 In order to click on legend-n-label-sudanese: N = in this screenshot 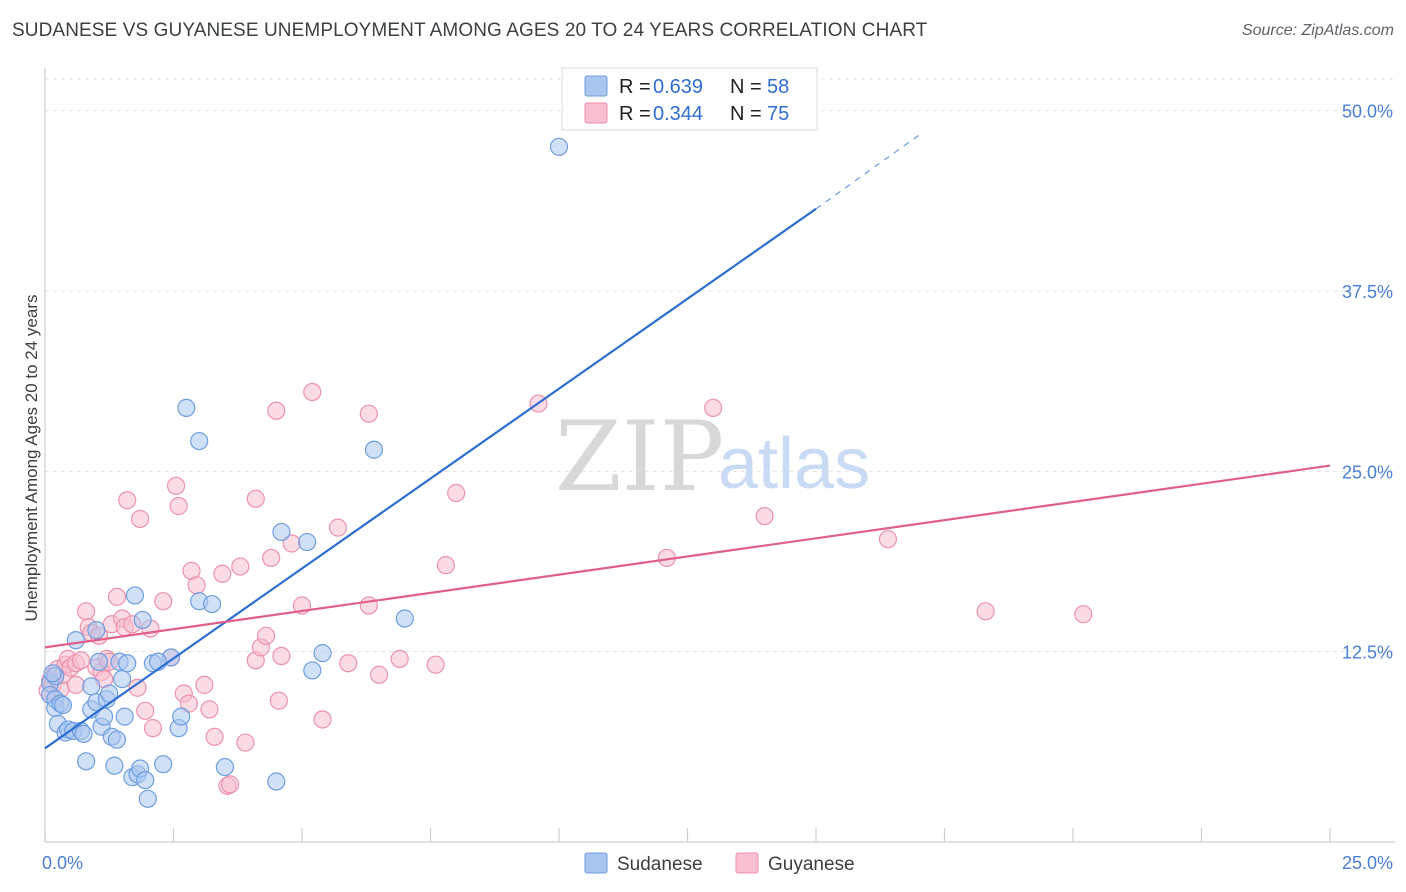, I will do `click(746, 87)`.